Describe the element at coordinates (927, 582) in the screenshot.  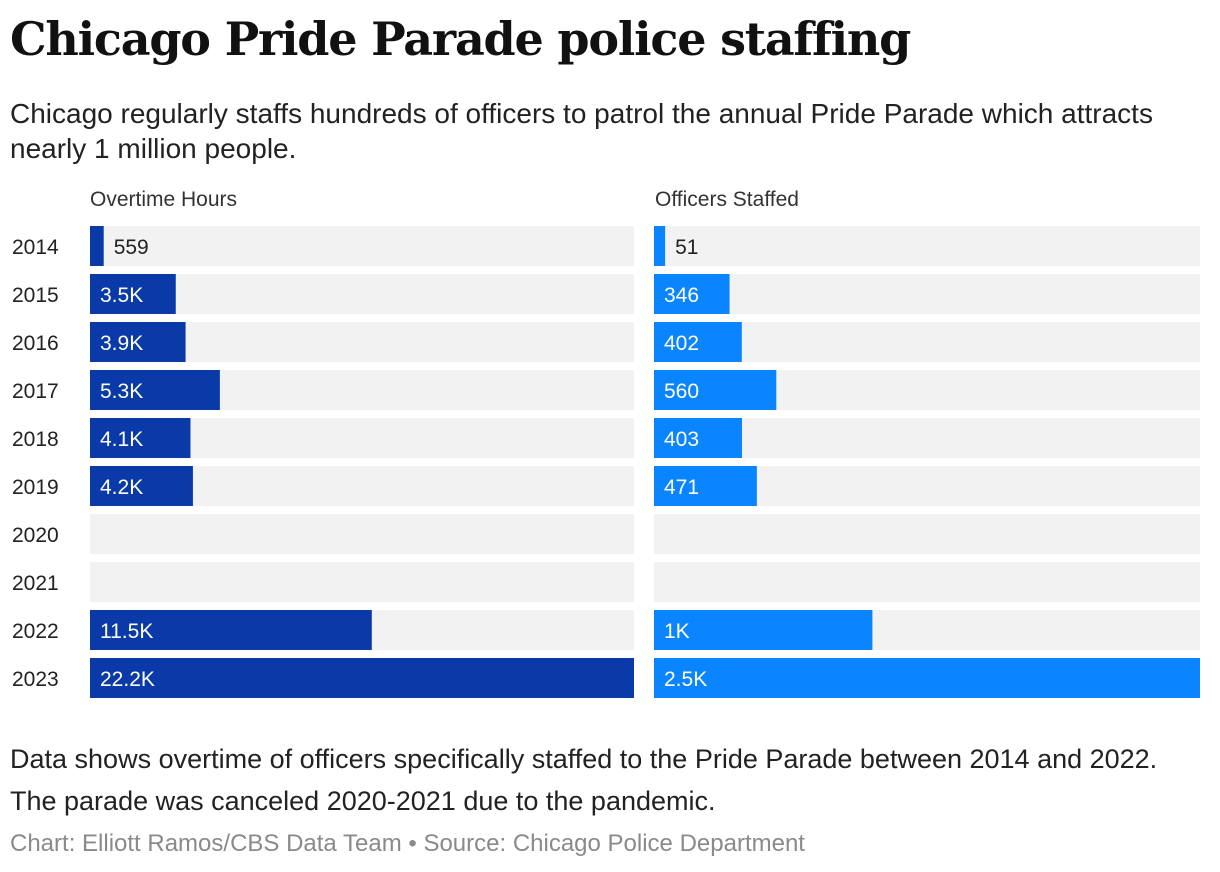
I see `officers-staffed-track-2021` at that location.